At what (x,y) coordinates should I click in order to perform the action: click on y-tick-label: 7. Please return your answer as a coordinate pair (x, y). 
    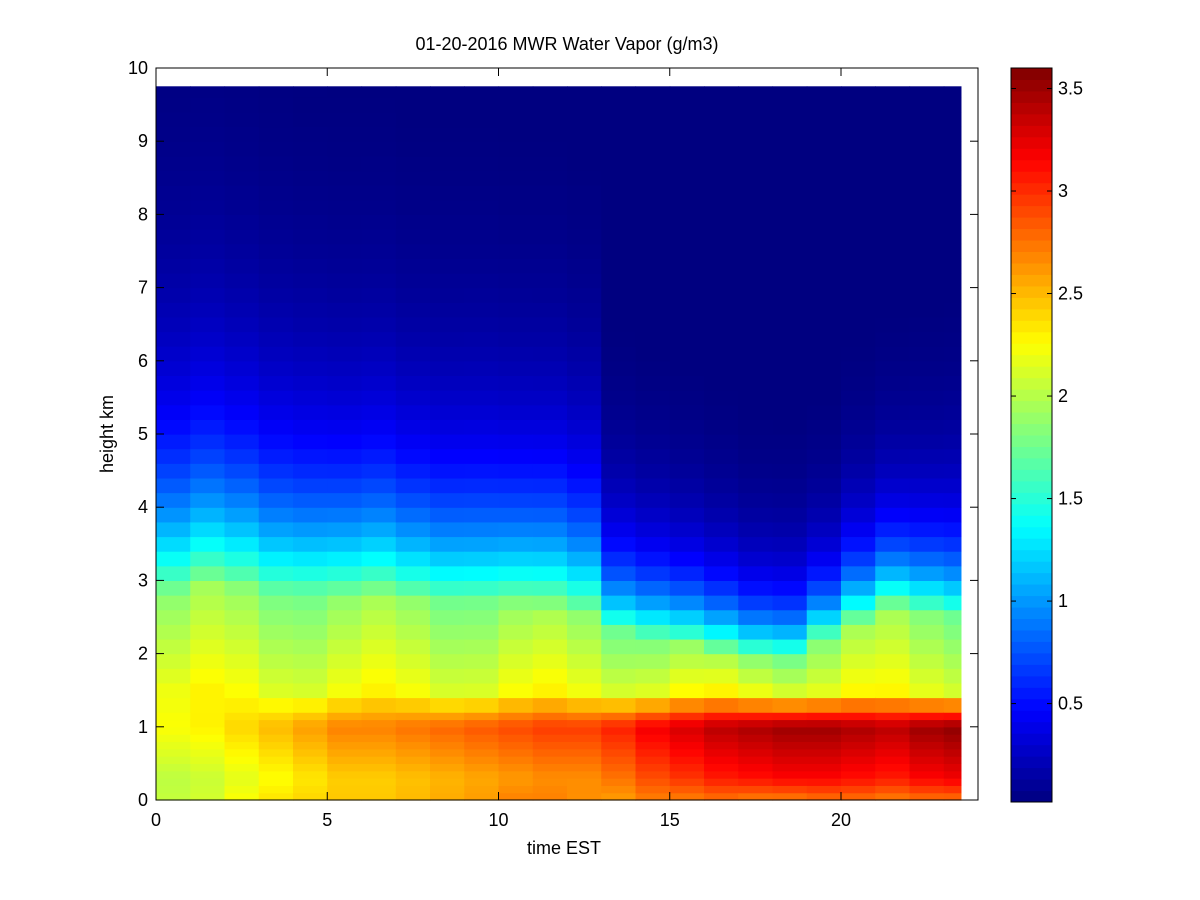
    Looking at the image, I should click on (143, 288).